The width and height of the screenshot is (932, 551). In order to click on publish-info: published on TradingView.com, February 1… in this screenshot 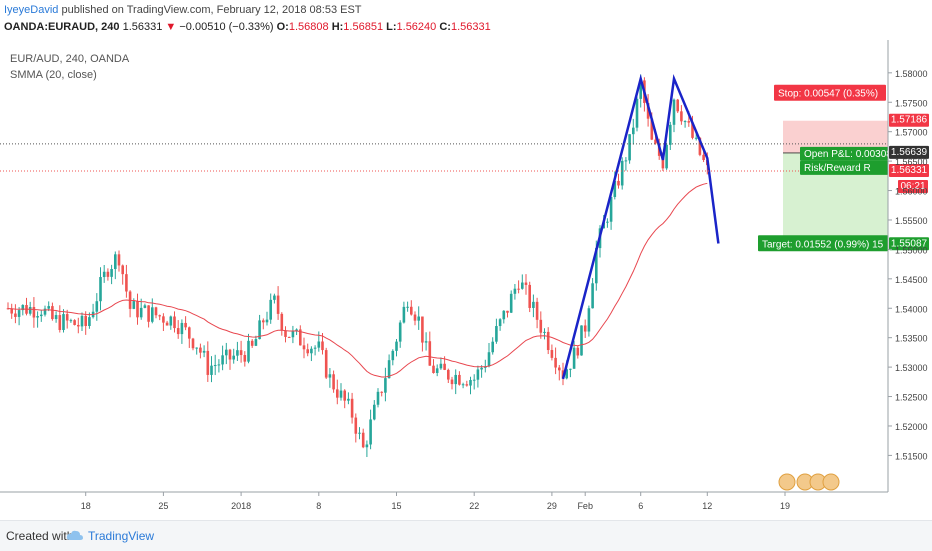, I will do `click(211, 10)`.